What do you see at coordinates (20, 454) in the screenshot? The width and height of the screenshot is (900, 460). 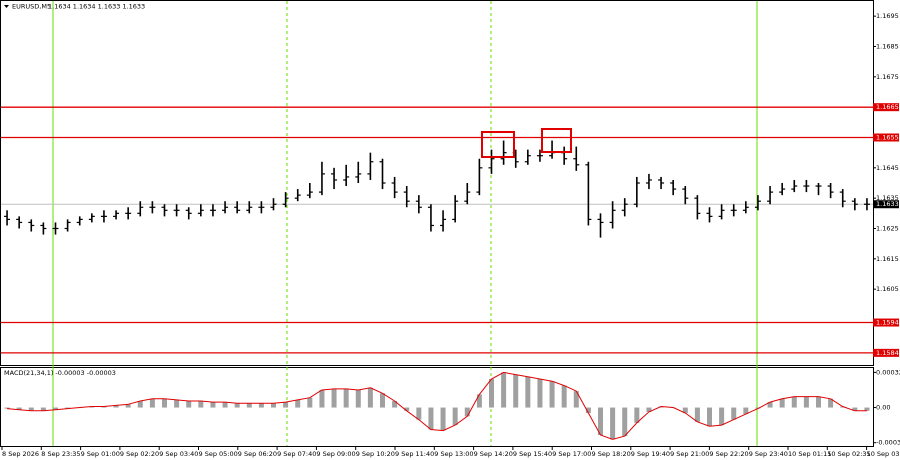 I see `x-tick-label: 8 Sep 2026` at bounding box center [20, 454].